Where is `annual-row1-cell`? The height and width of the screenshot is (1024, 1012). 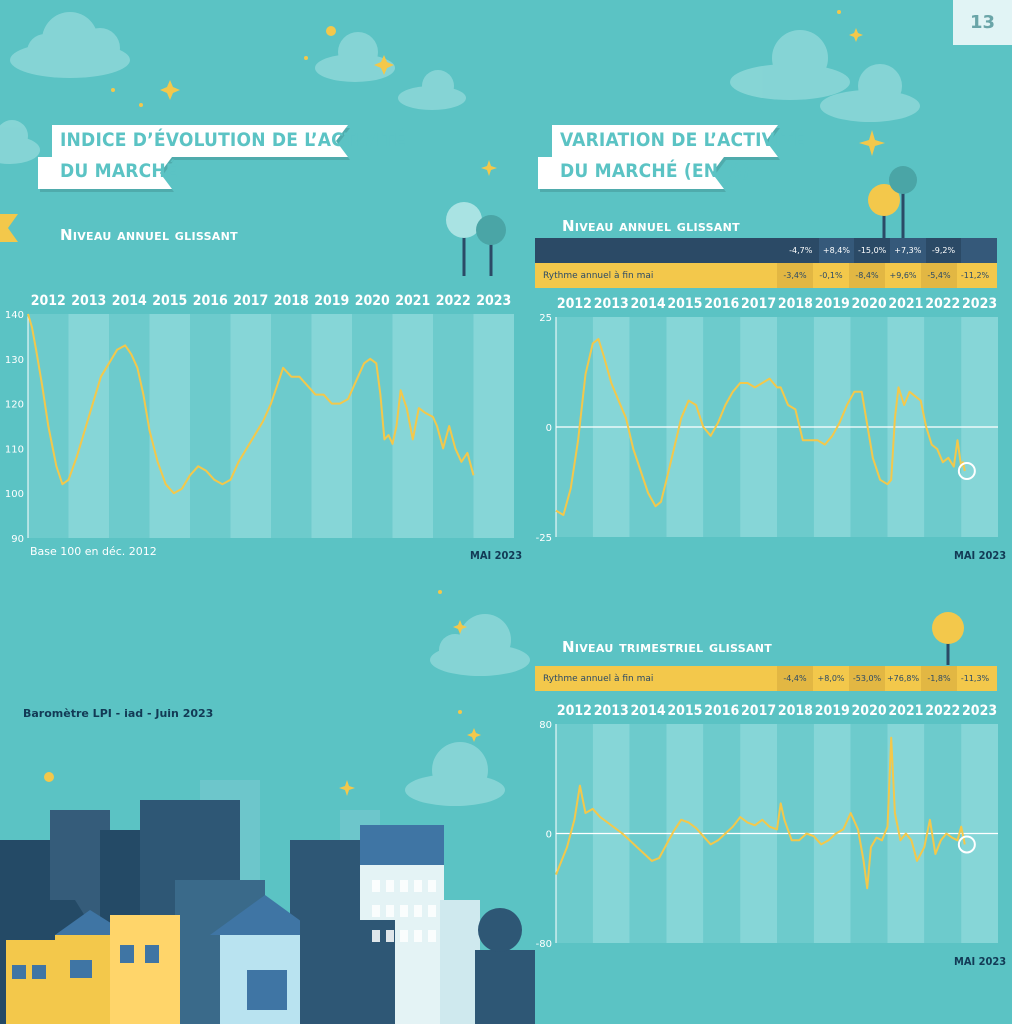 annual-row1-cell is located at coordinates (979, 250).